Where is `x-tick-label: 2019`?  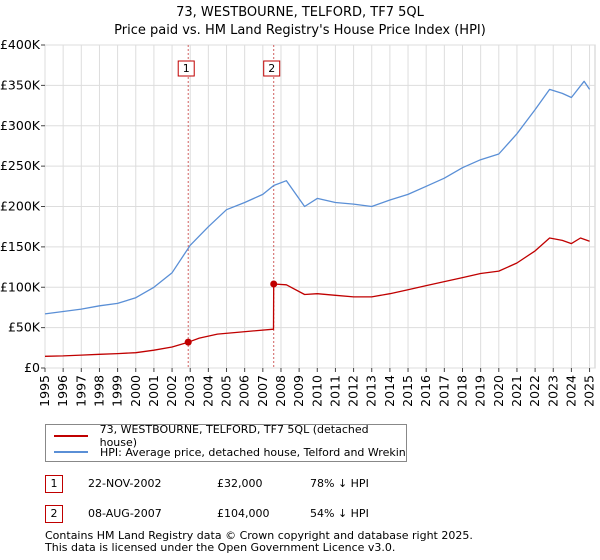 x-tick-label: 2019 is located at coordinates (480, 391).